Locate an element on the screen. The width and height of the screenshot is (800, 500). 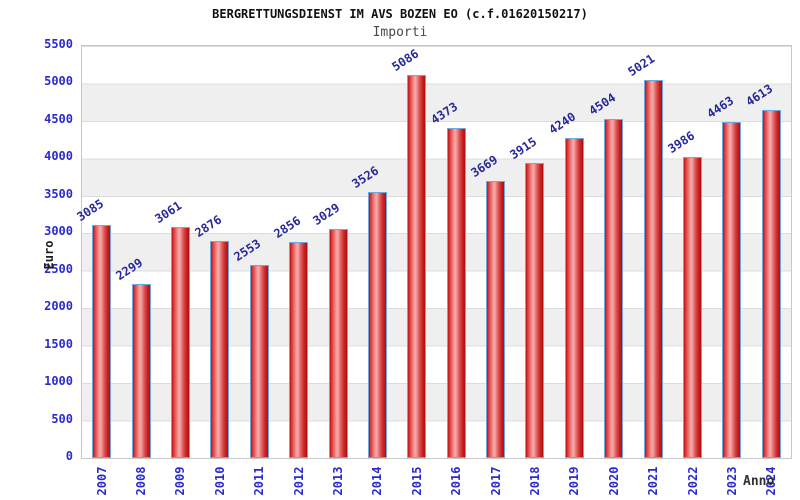
x-tick-label: 2017 is located at coordinates (495, 481).